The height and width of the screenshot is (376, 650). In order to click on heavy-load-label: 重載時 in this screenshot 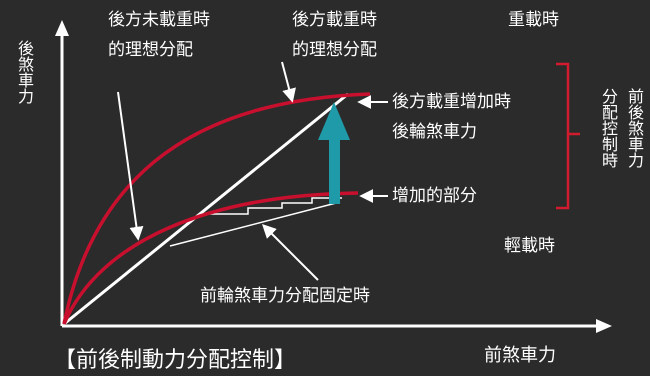, I will do `click(533, 20)`.